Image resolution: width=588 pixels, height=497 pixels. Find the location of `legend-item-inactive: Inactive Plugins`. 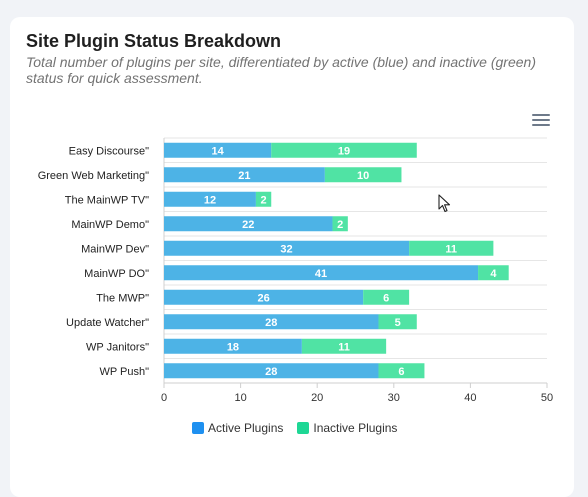

legend-item-inactive: Inactive Plugins is located at coordinates (347, 428).